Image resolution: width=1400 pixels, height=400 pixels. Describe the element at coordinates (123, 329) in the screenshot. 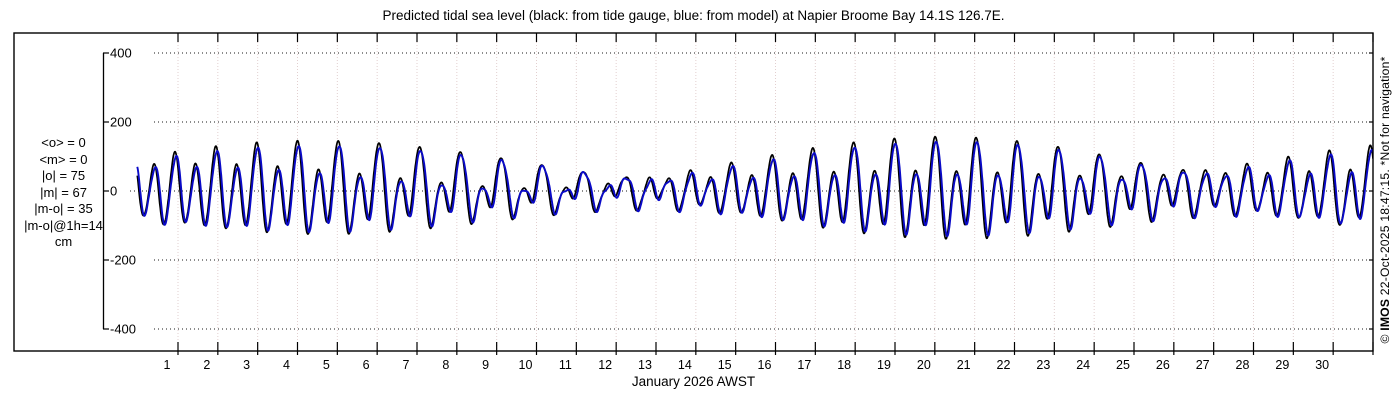

I see `y-tick-label: -400` at that location.